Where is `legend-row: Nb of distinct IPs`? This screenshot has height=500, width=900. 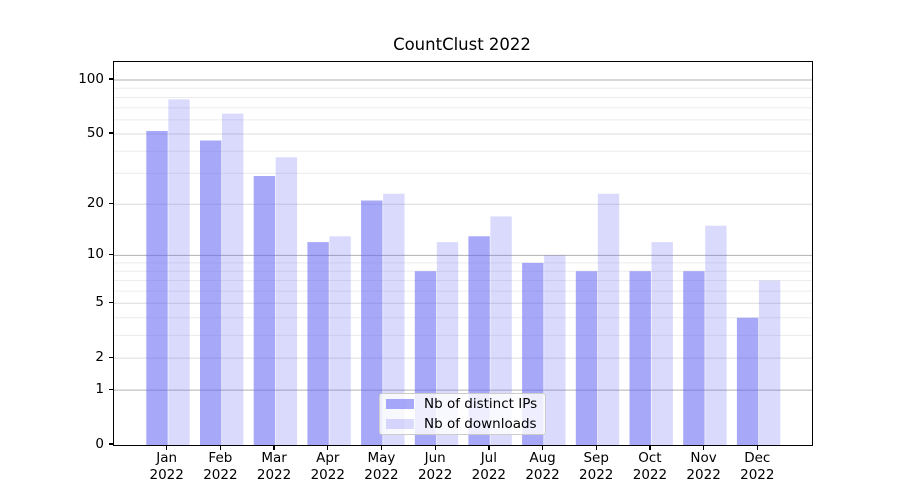 legend-row: Nb of distinct IPs is located at coordinates (462, 404).